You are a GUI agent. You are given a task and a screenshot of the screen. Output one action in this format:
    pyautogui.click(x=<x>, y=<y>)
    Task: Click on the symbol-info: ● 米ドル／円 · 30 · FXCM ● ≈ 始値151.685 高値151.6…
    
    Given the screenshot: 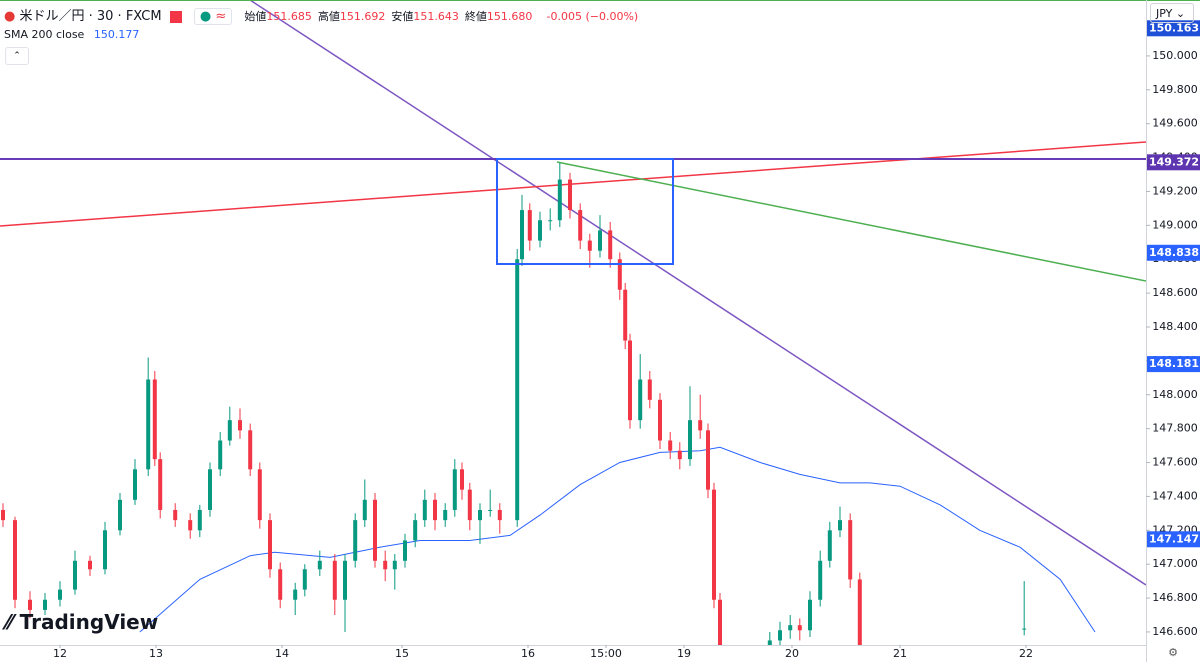 What is the action you would take?
    pyautogui.click(x=321, y=15)
    